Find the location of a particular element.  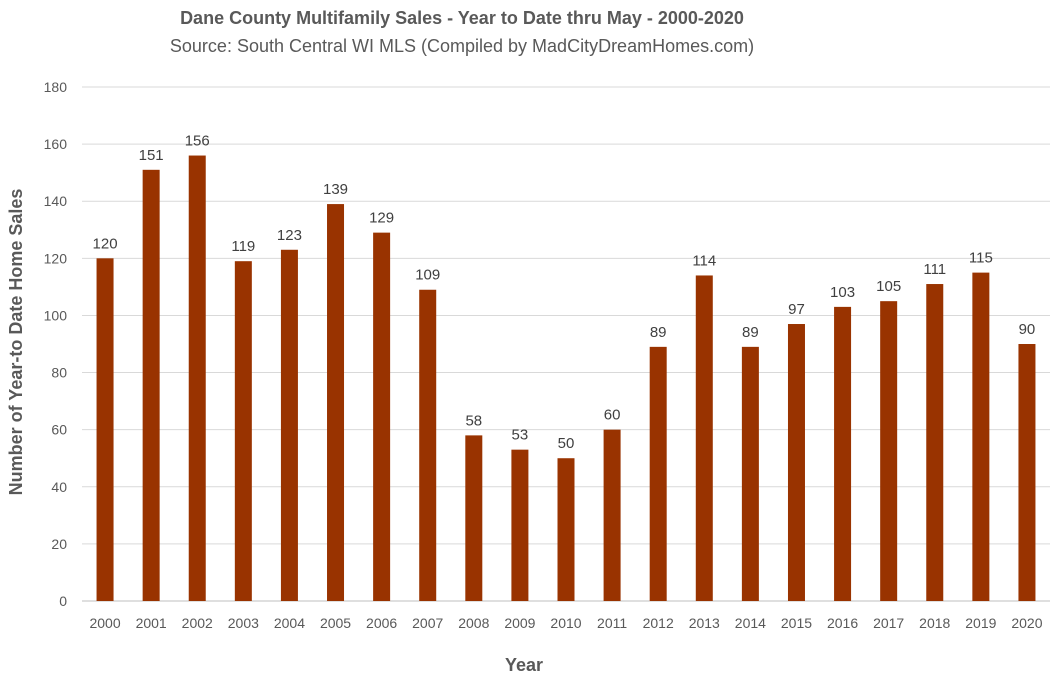

x-tick-label: 2010 is located at coordinates (565, 623).